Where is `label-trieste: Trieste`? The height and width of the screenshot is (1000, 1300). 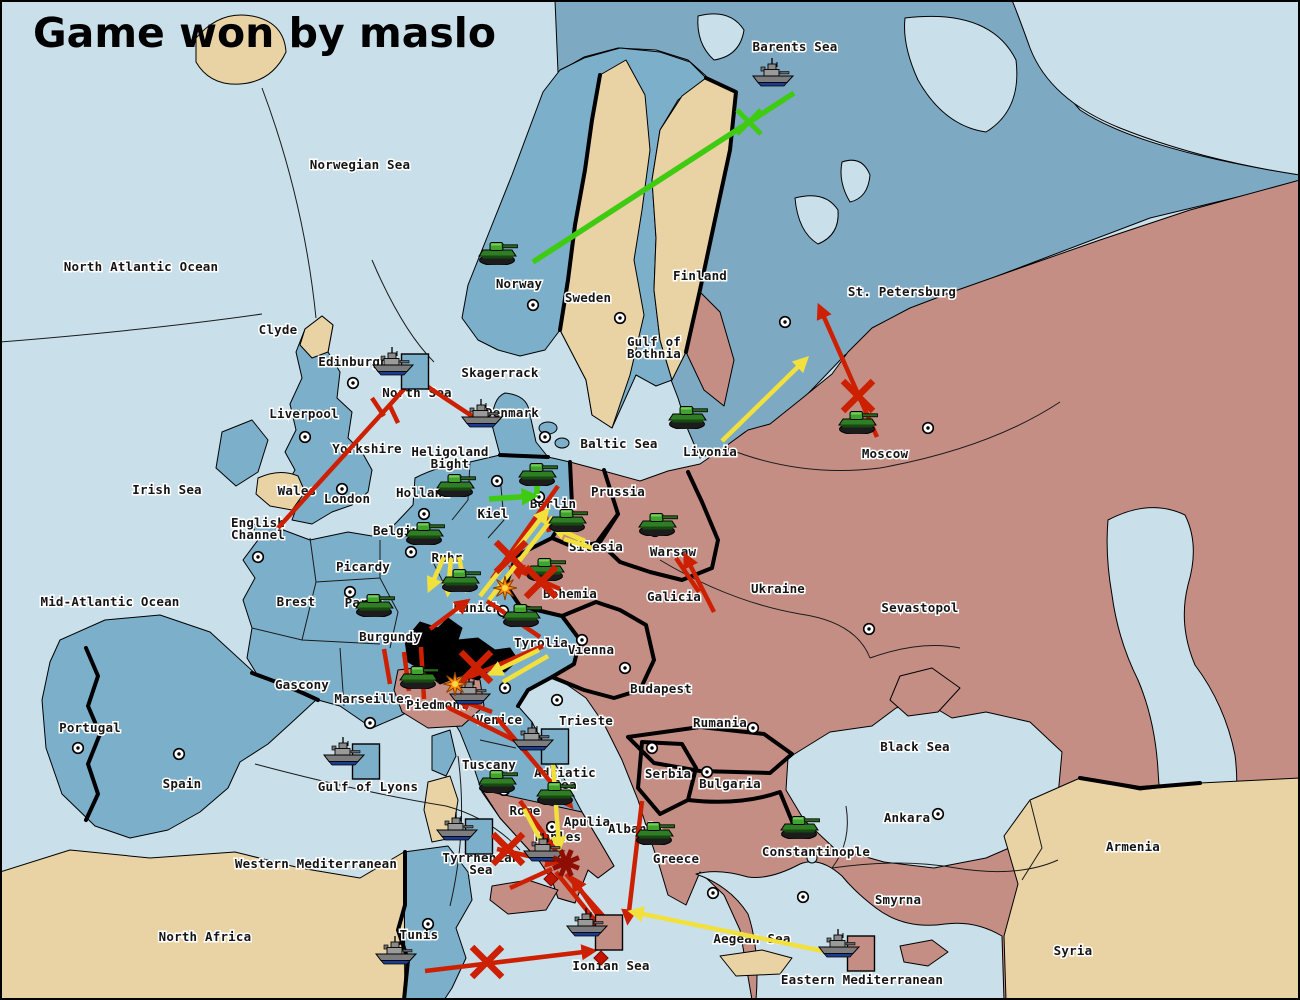 label-trieste: Trieste is located at coordinates (586, 720).